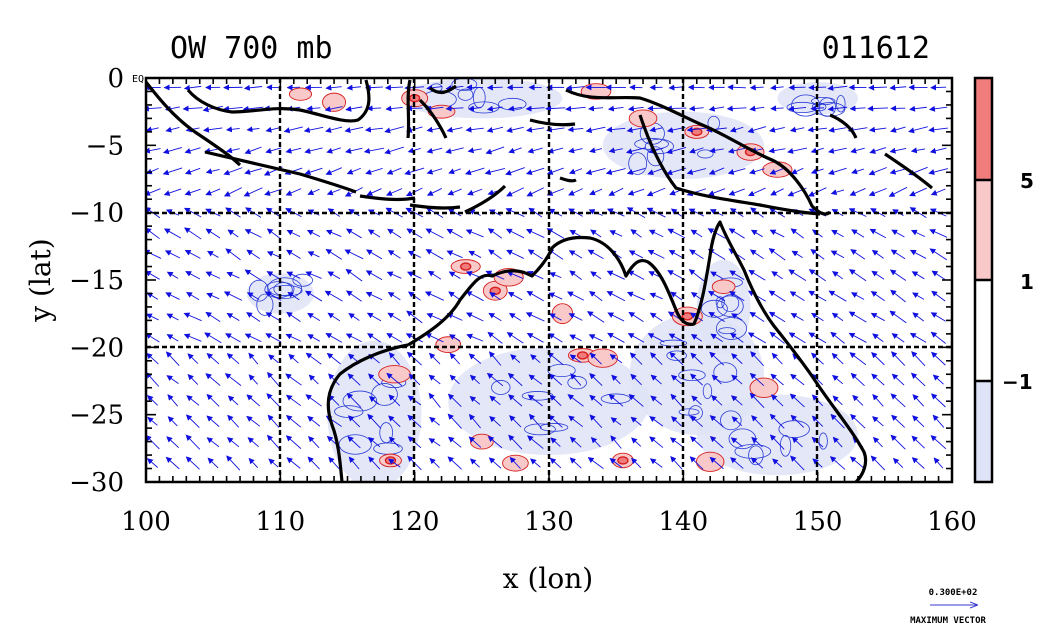 Image resolution: width=1056 pixels, height=631 pixels. What do you see at coordinates (876, 48) in the screenshot?
I see `chart-title-right: 011612` at bounding box center [876, 48].